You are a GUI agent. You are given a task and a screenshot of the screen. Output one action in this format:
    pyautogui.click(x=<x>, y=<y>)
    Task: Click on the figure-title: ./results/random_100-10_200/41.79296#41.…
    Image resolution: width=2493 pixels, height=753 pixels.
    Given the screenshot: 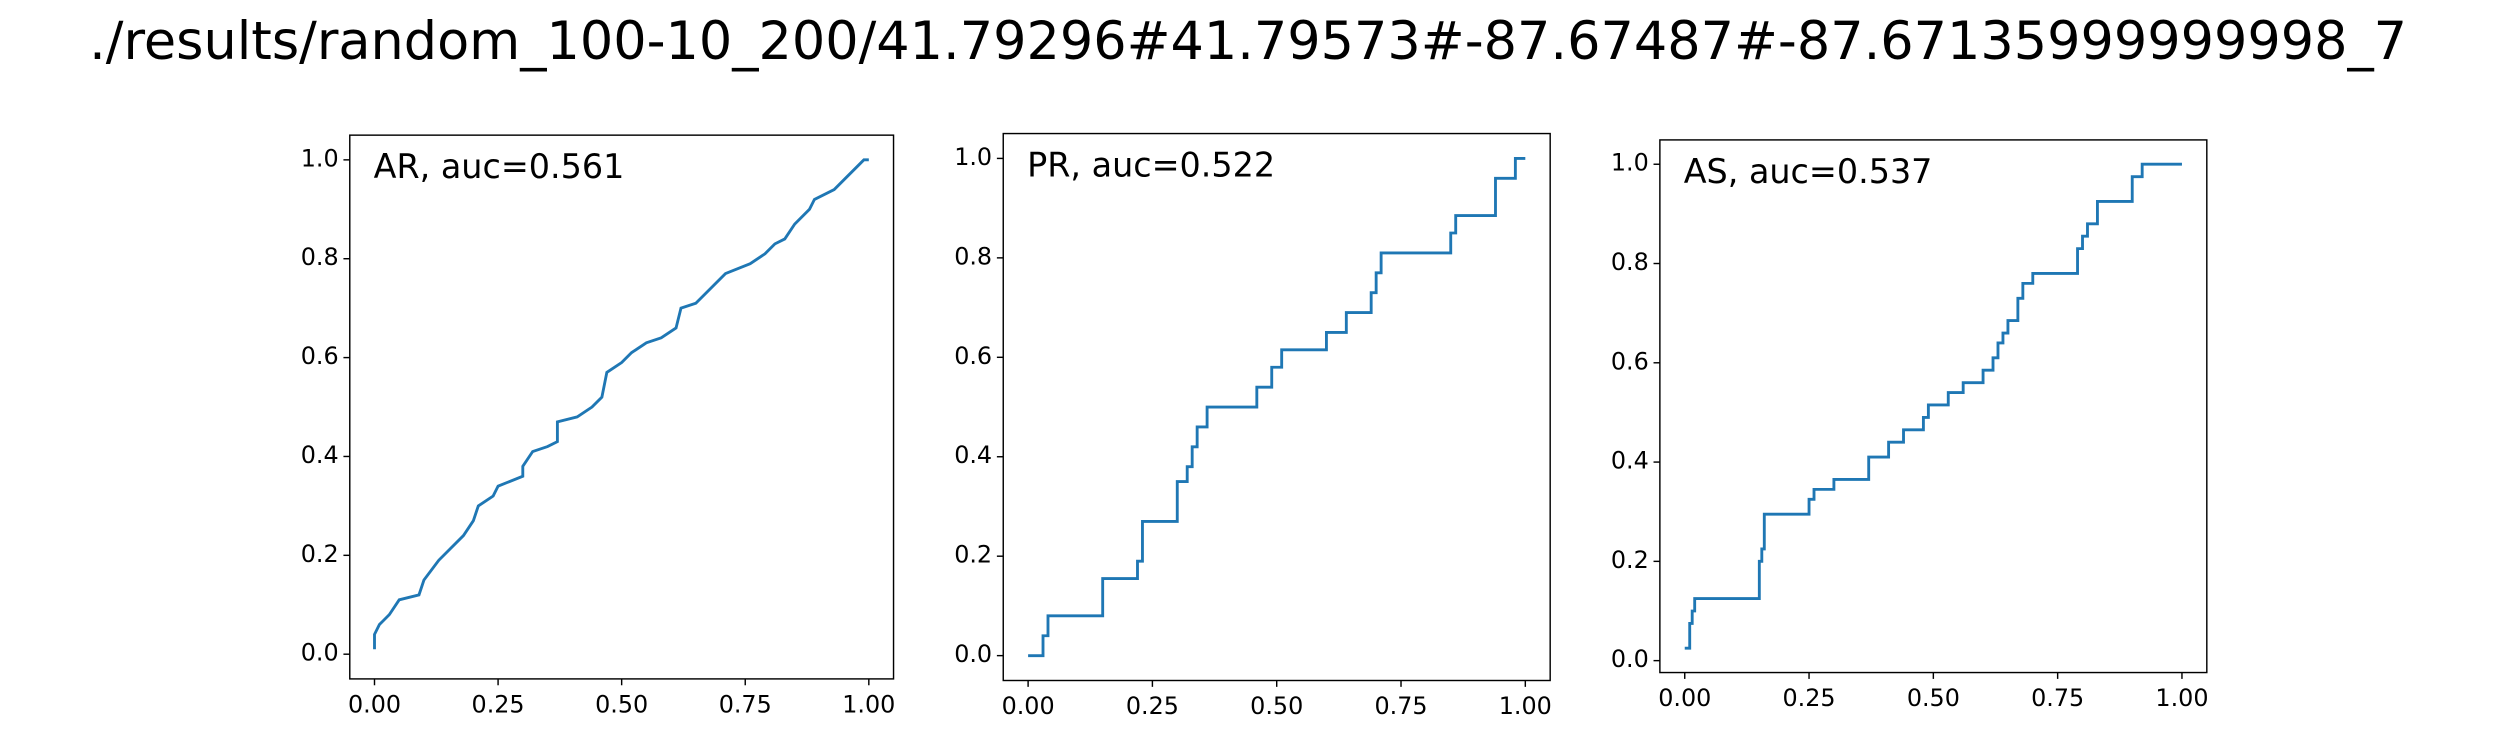 What is the action you would take?
    pyautogui.click(x=1248, y=41)
    